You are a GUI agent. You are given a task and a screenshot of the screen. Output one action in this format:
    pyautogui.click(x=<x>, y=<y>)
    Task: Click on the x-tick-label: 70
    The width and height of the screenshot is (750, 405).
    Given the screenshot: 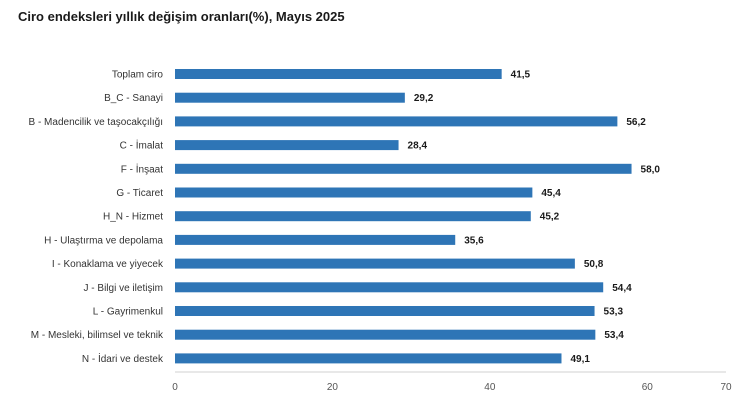 What is the action you would take?
    pyautogui.click(x=726, y=387)
    